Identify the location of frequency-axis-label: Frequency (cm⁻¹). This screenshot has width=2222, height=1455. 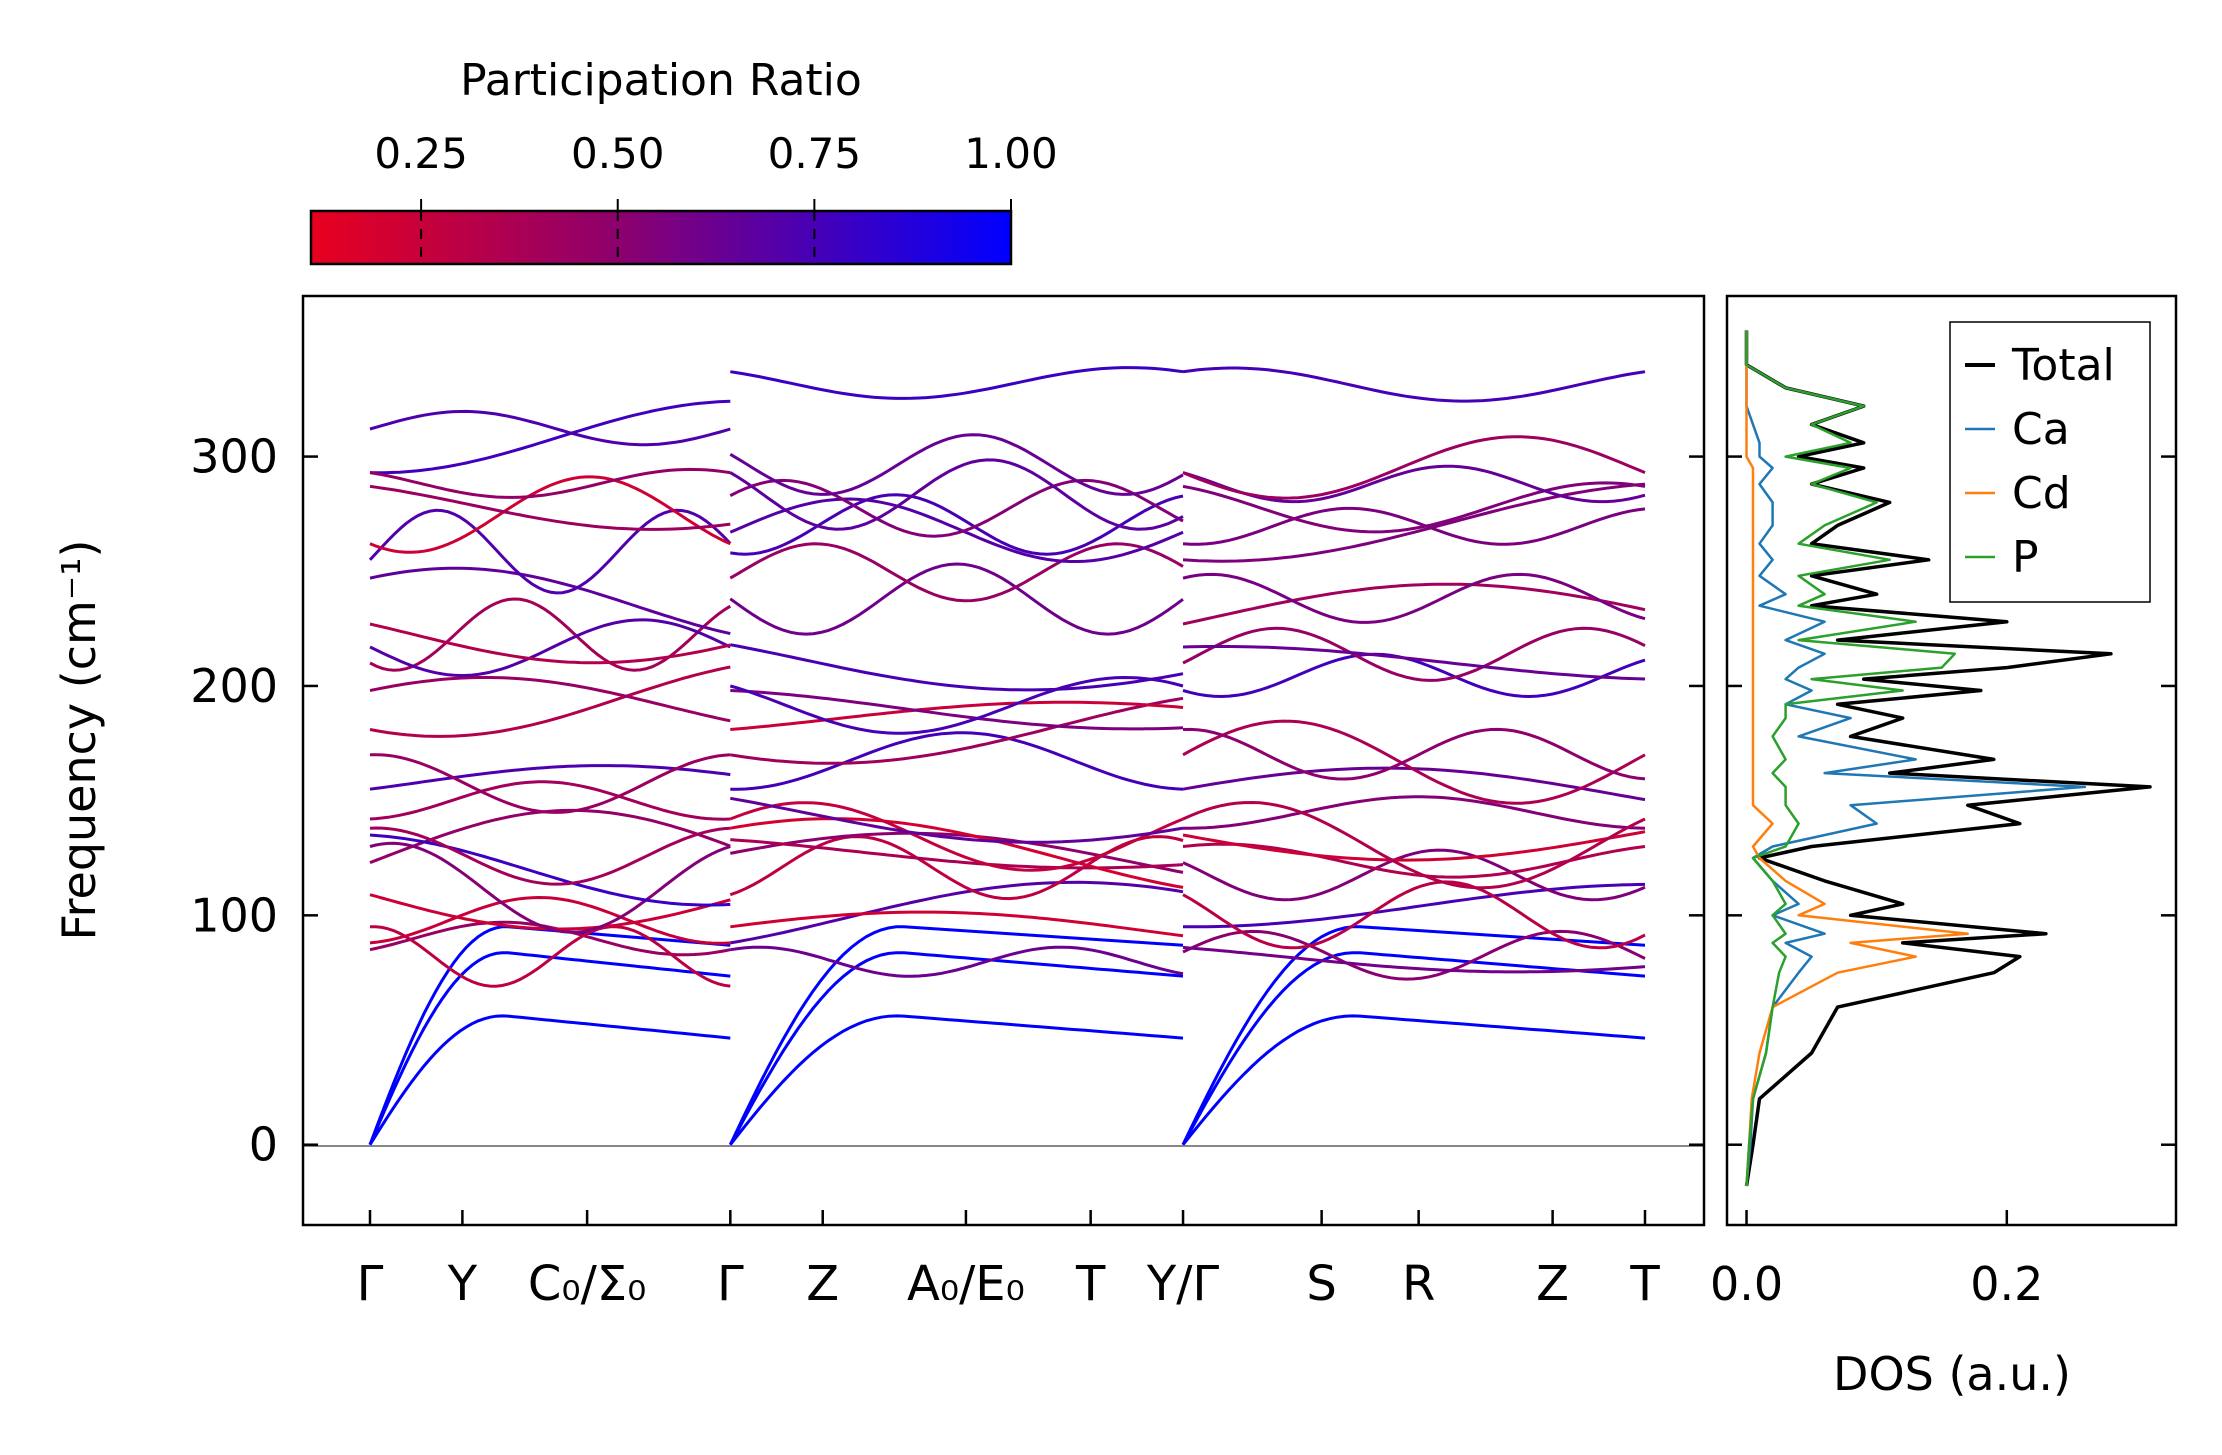
(79, 740).